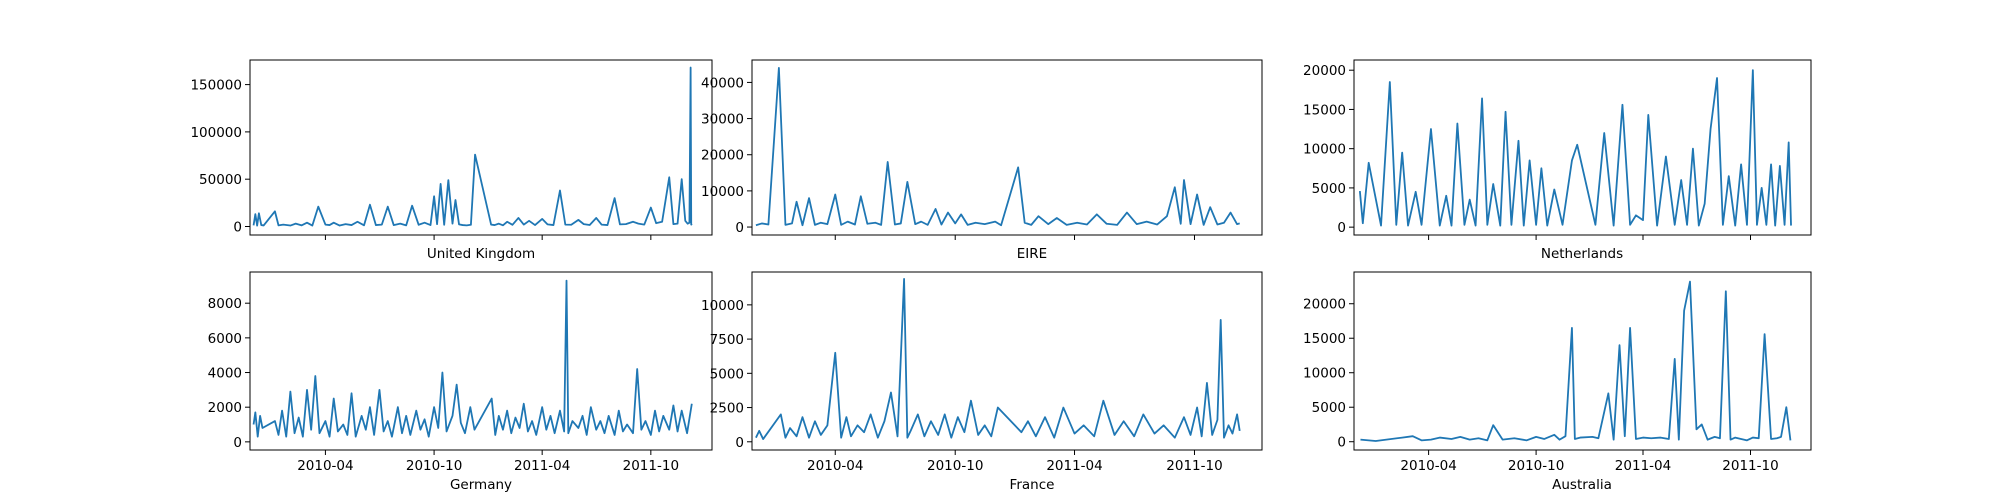 The height and width of the screenshot is (500, 2000). Describe the element at coordinates (225, 304) in the screenshot. I see `y-tick-label: 8000` at that location.